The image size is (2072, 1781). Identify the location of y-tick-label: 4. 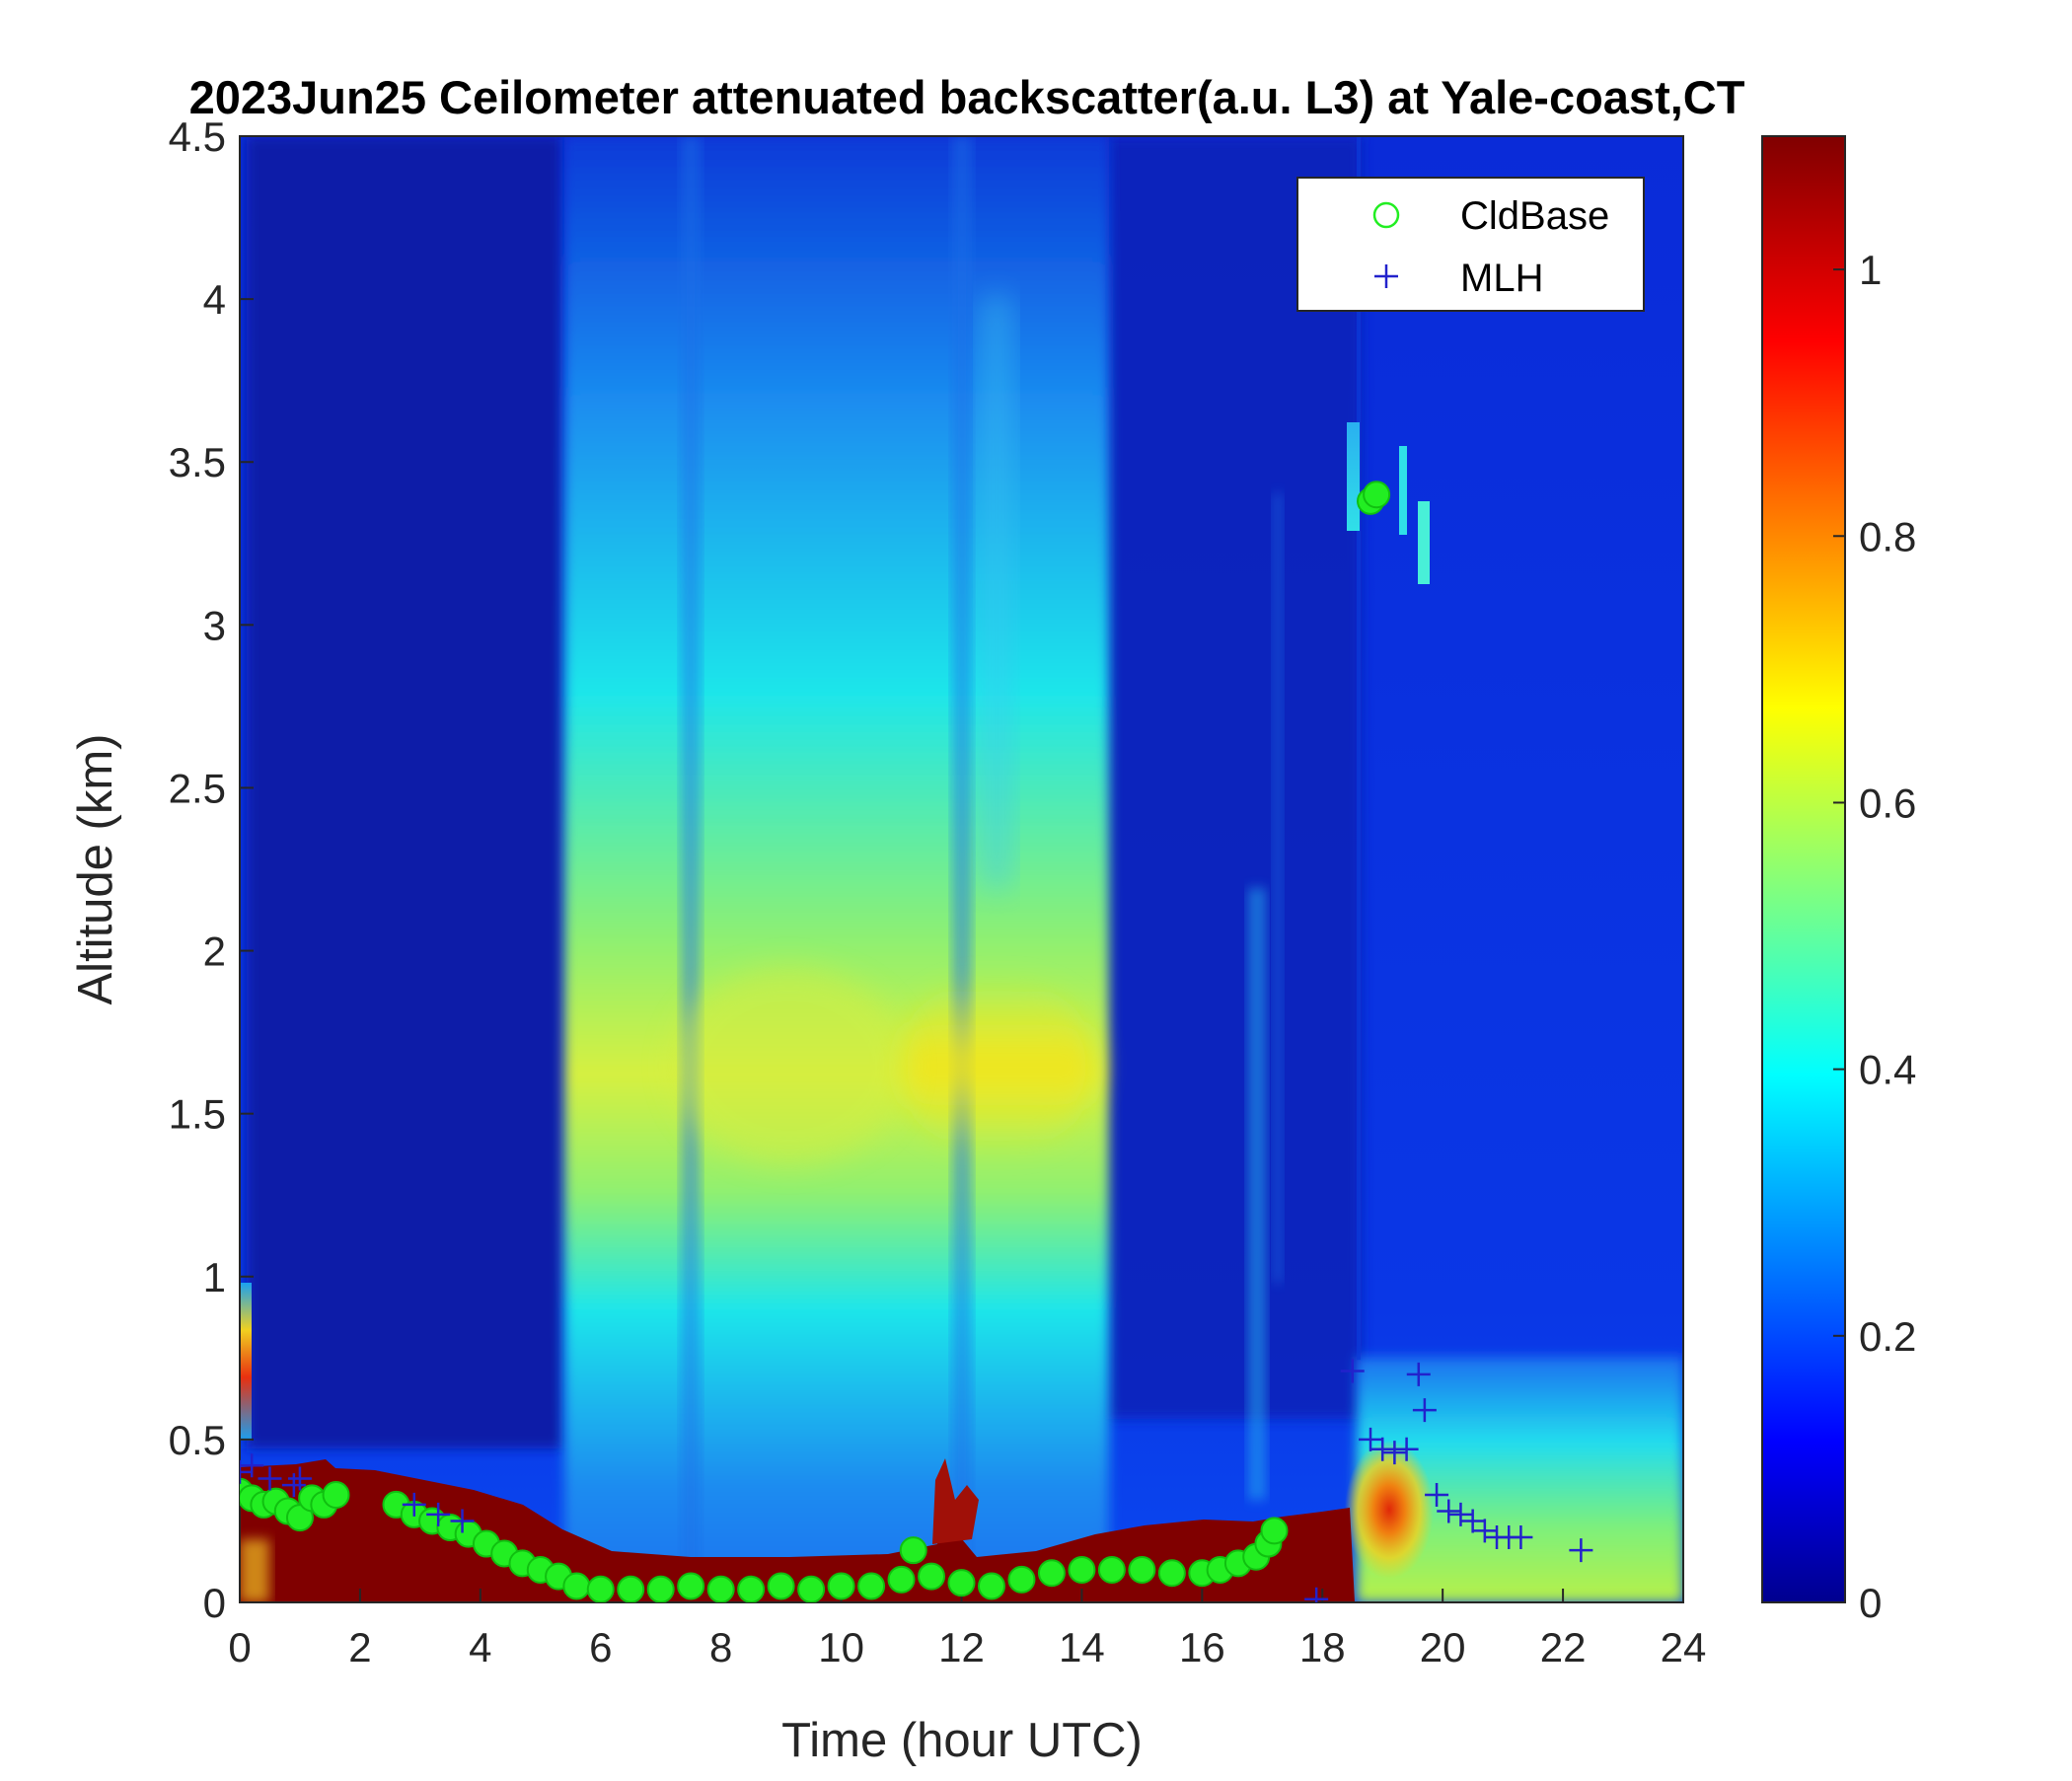
(215, 299).